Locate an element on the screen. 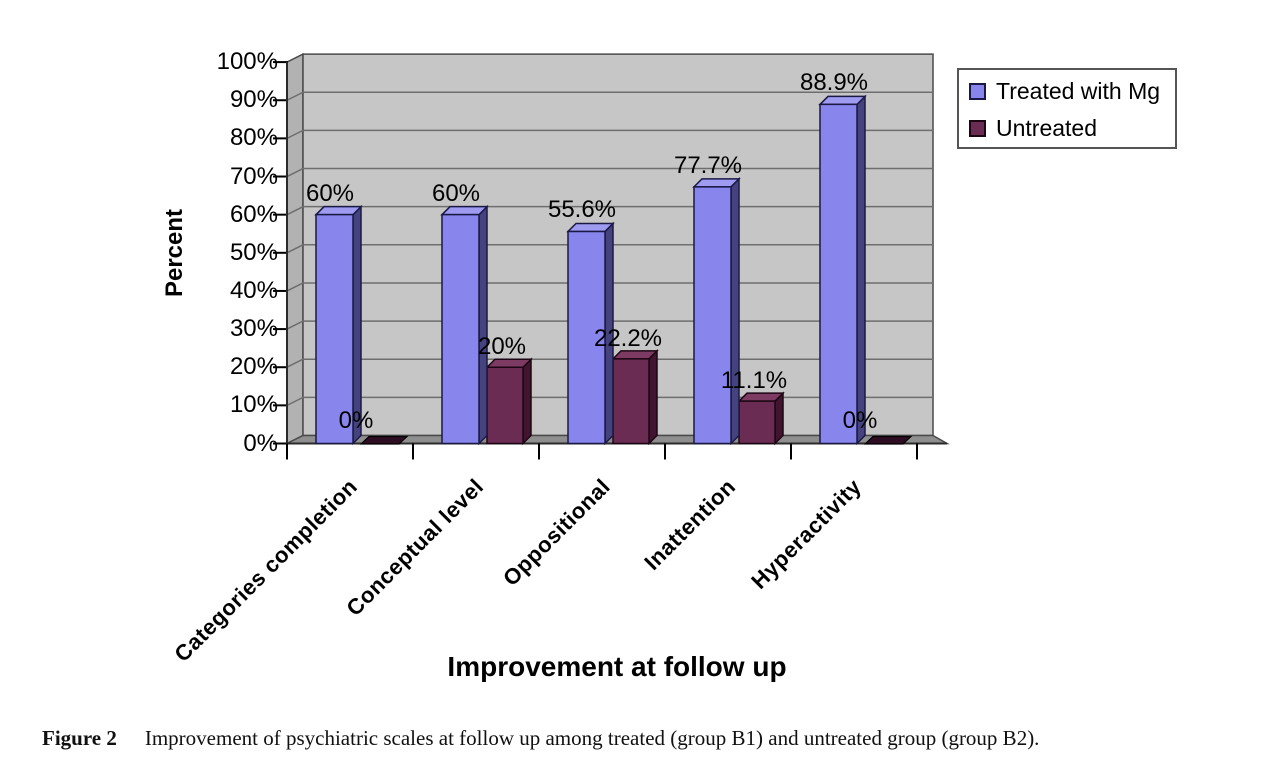  legend: Treated with Mg Untreated is located at coordinates (1067, 108).